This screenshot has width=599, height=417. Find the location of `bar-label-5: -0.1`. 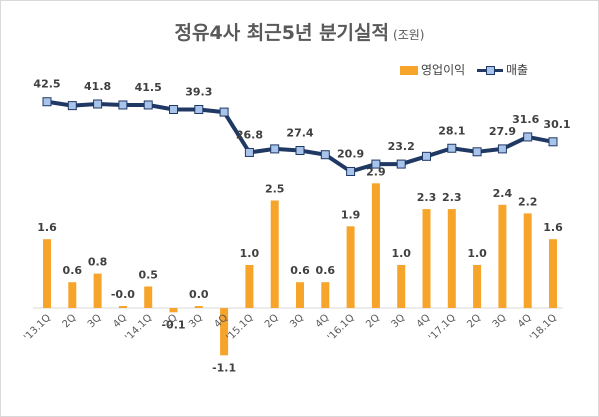

bar-label-5: -0.1 is located at coordinates (173, 324).